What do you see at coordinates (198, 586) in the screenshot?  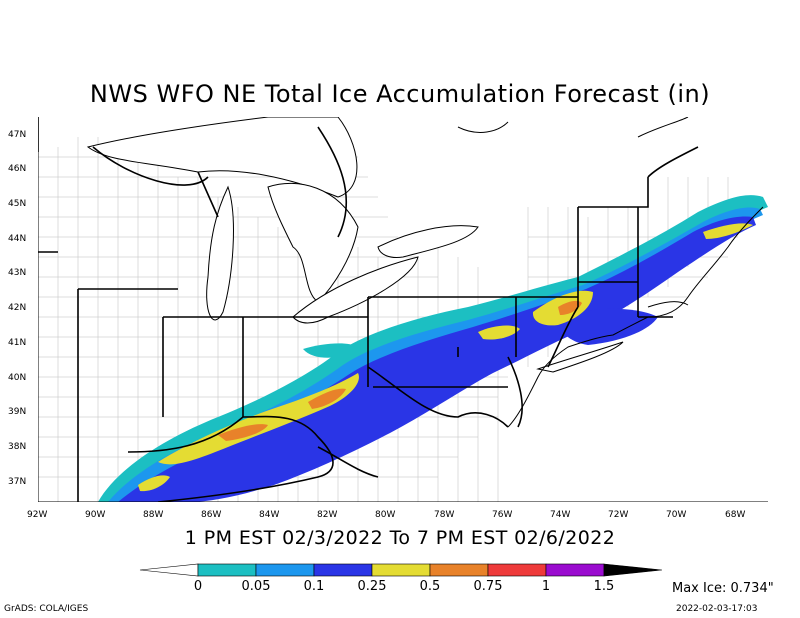 I see `legend-label: 0` at bounding box center [198, 586].